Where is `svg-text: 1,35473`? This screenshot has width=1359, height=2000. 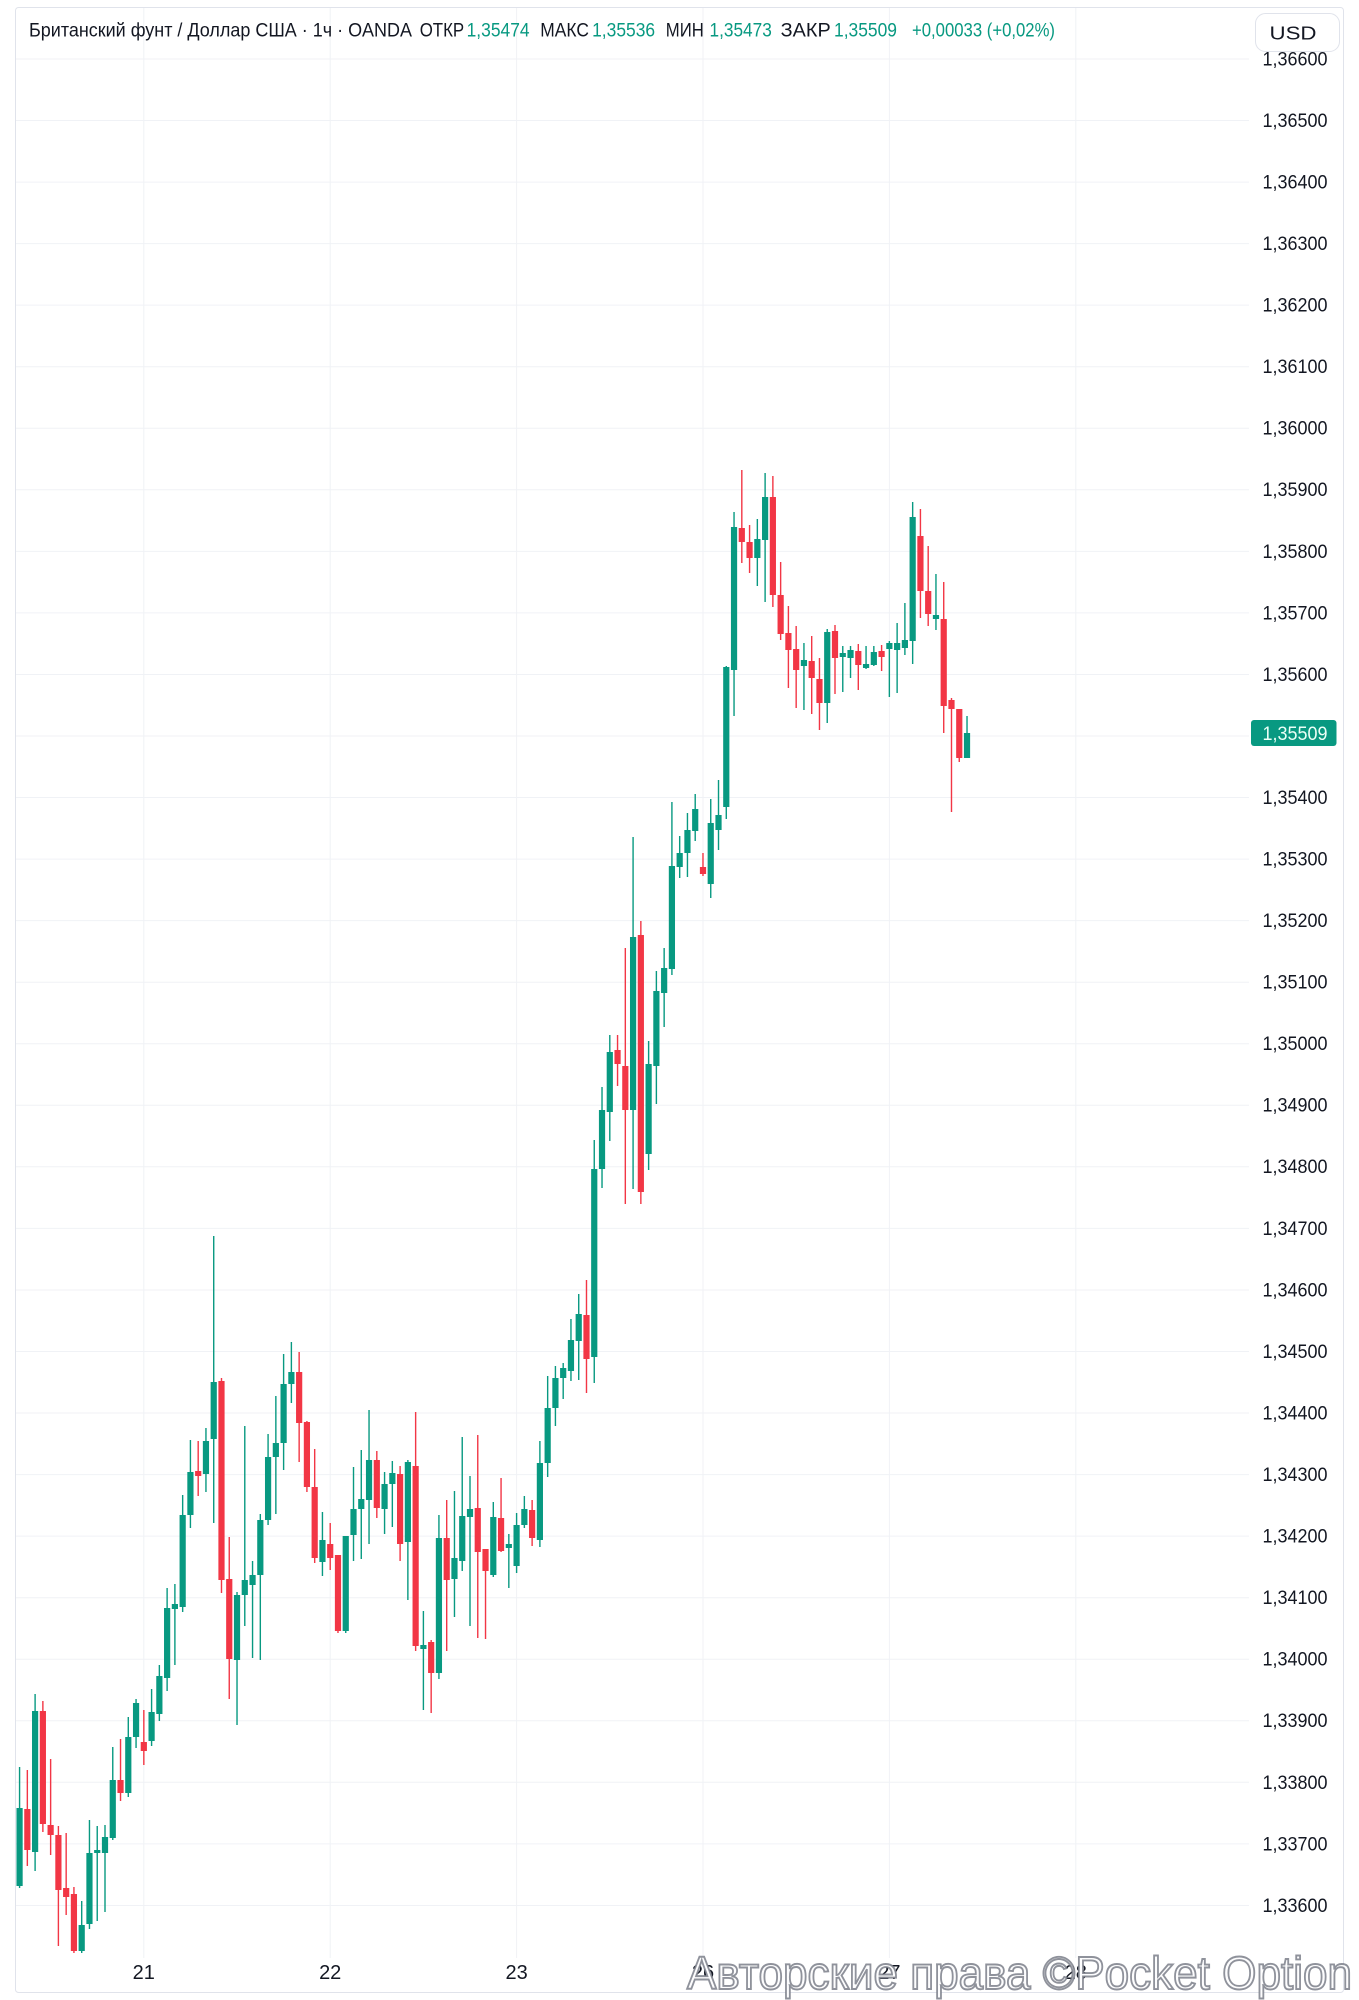
svg-text: 1,35473 is located at coordinates (741, 31).